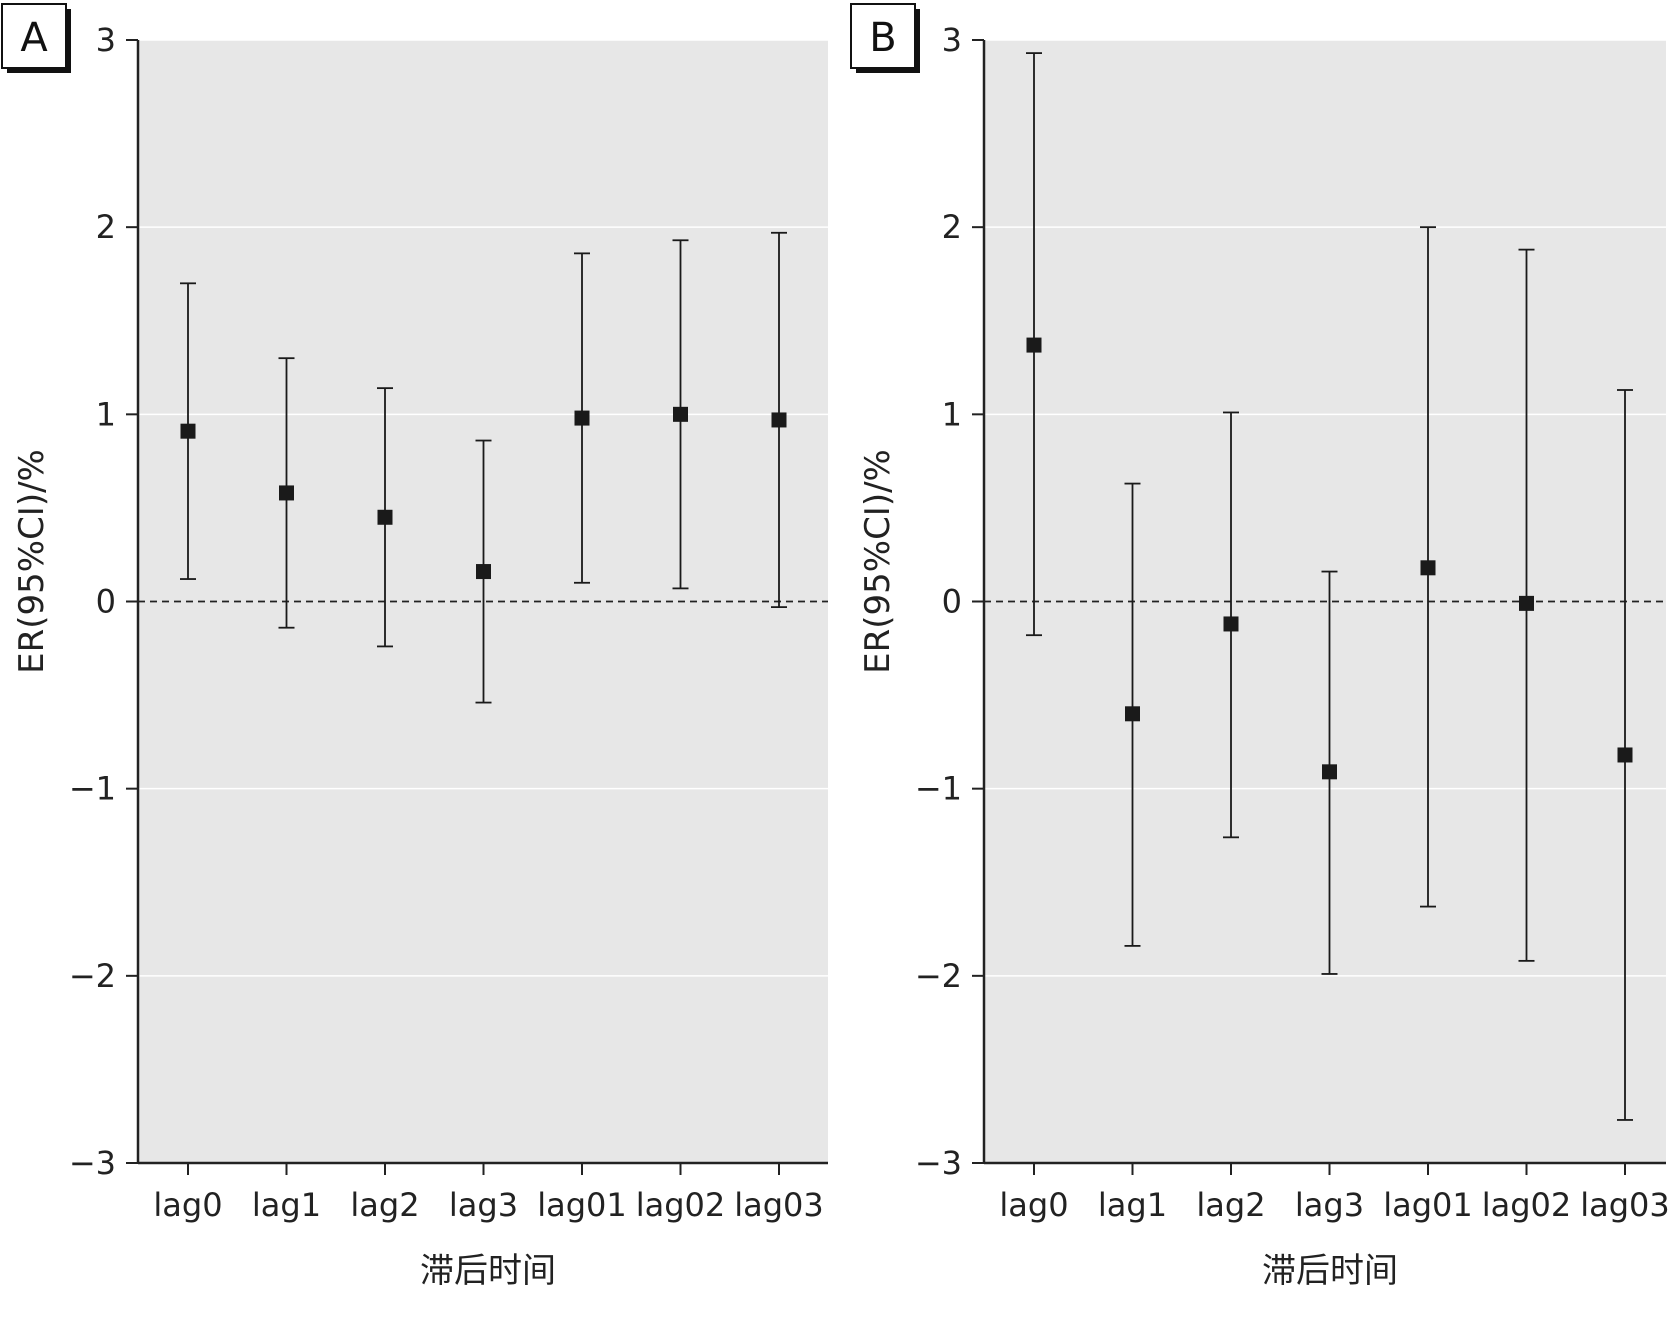 Image resolution: width=1675 pixels, height=1333 pixels. I want to click on panel-label: B, so click(882, 38).